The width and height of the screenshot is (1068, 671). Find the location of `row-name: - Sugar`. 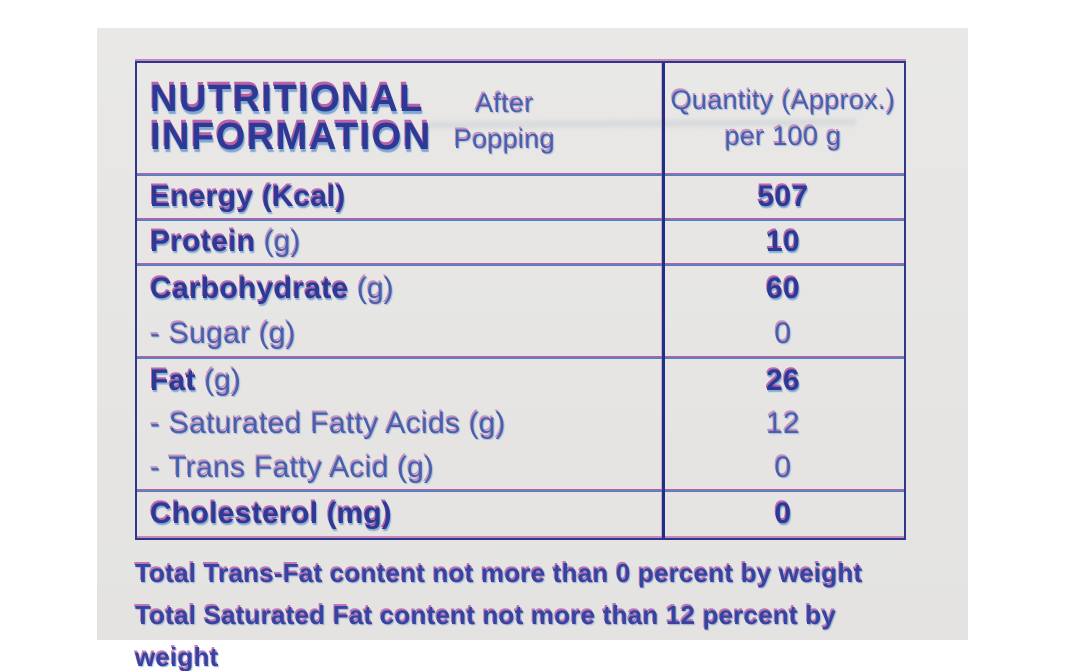

row-name: - Sugar is located at coordinates (200, 333).